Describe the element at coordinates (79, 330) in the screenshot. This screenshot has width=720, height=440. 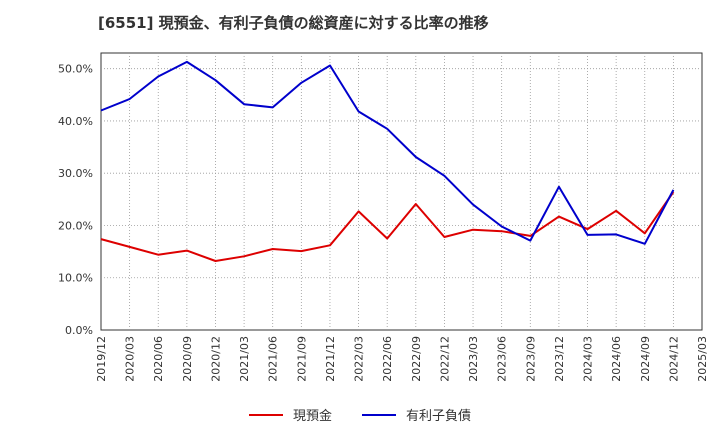
I see `y-tick-label: 0.0%` at that location.